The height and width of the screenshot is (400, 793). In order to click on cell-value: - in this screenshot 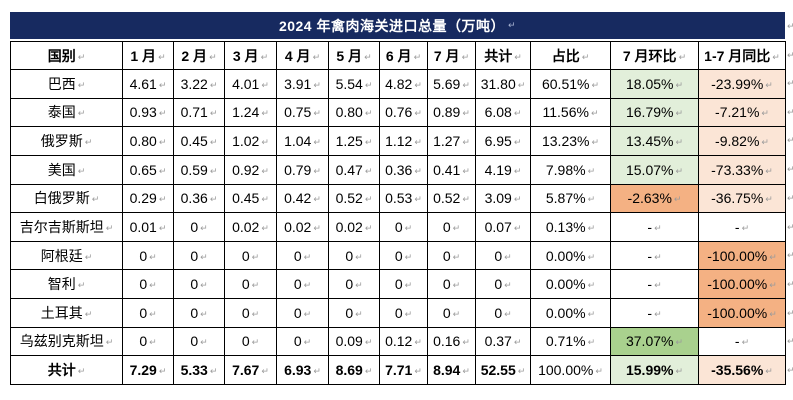, I will do `click(650, 226)`.